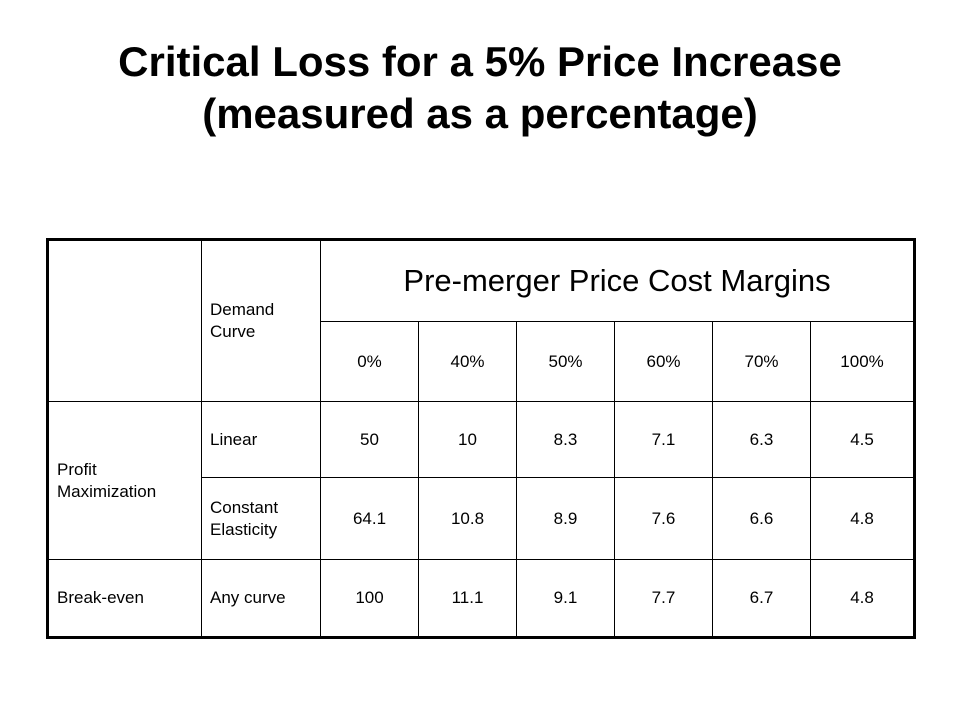 The image size is (960, 720). What do you see at coordinates (369, 439) in the screenshot?
I see `value-cell: 50` at bounding box center [369, 439].